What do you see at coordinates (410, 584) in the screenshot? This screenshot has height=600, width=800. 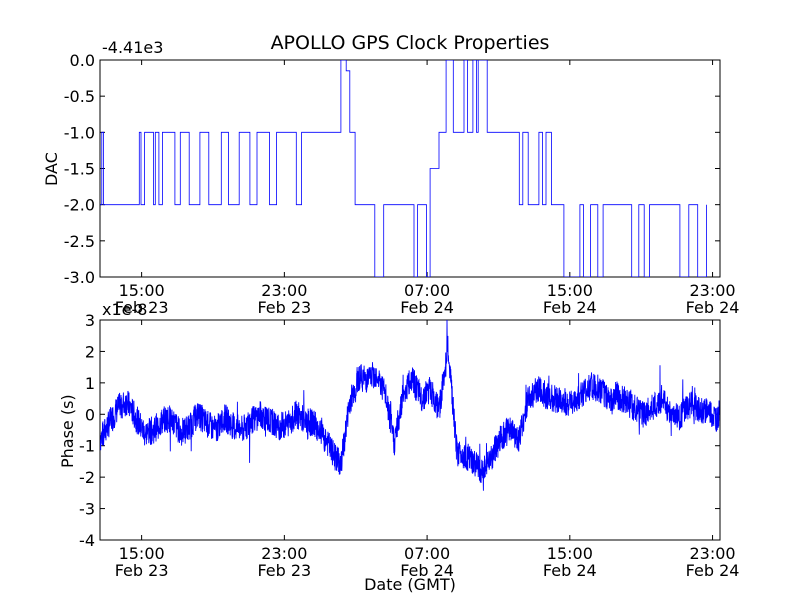 I see `x-axis-label: Date (GMT)` at bounding box center [410, 584].